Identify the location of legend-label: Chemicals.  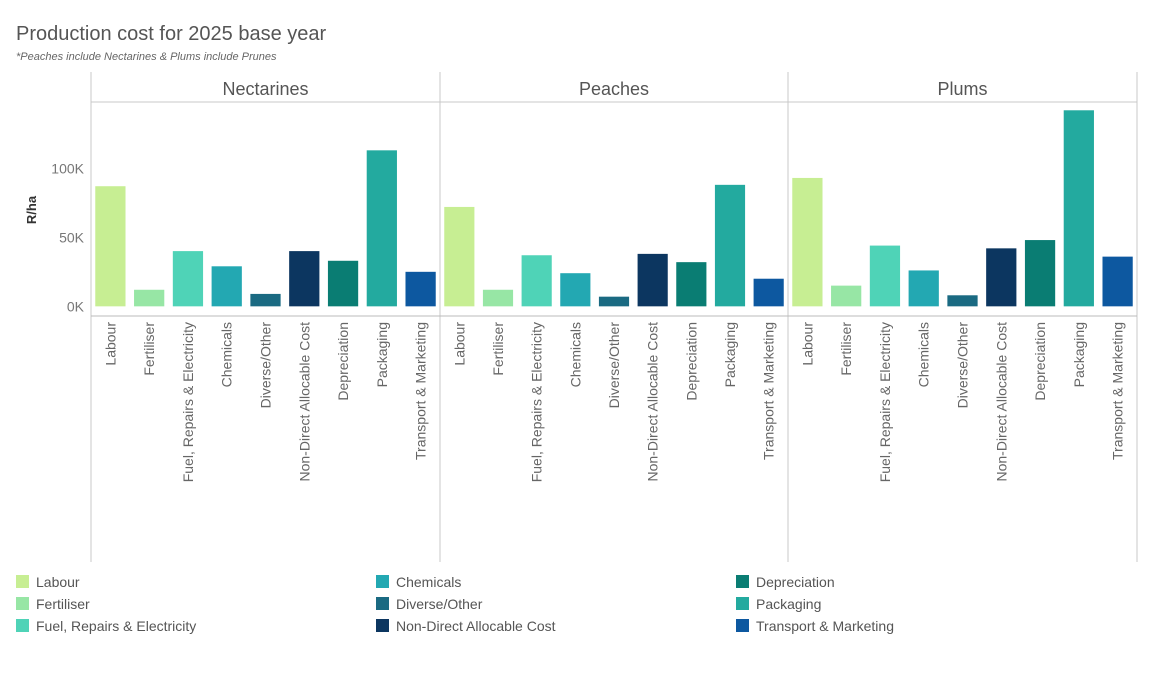
(428, 582).